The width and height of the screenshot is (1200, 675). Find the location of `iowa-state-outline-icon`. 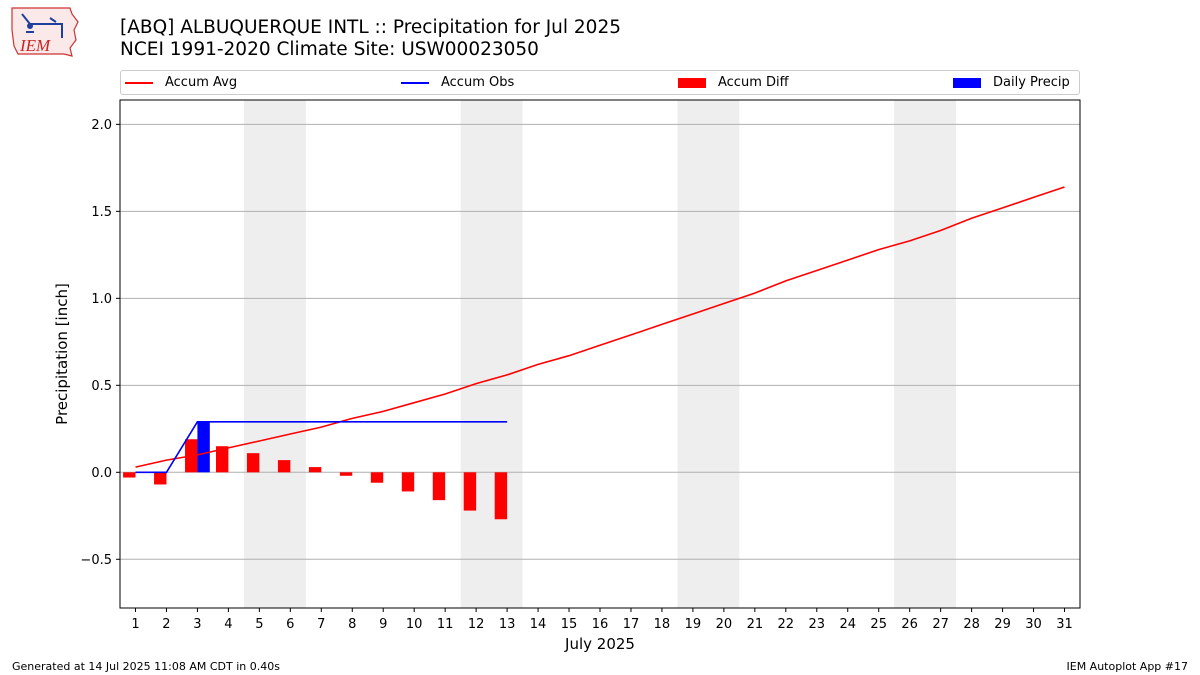

iowa-state-outline-icon is located at coordinates (45, 32).